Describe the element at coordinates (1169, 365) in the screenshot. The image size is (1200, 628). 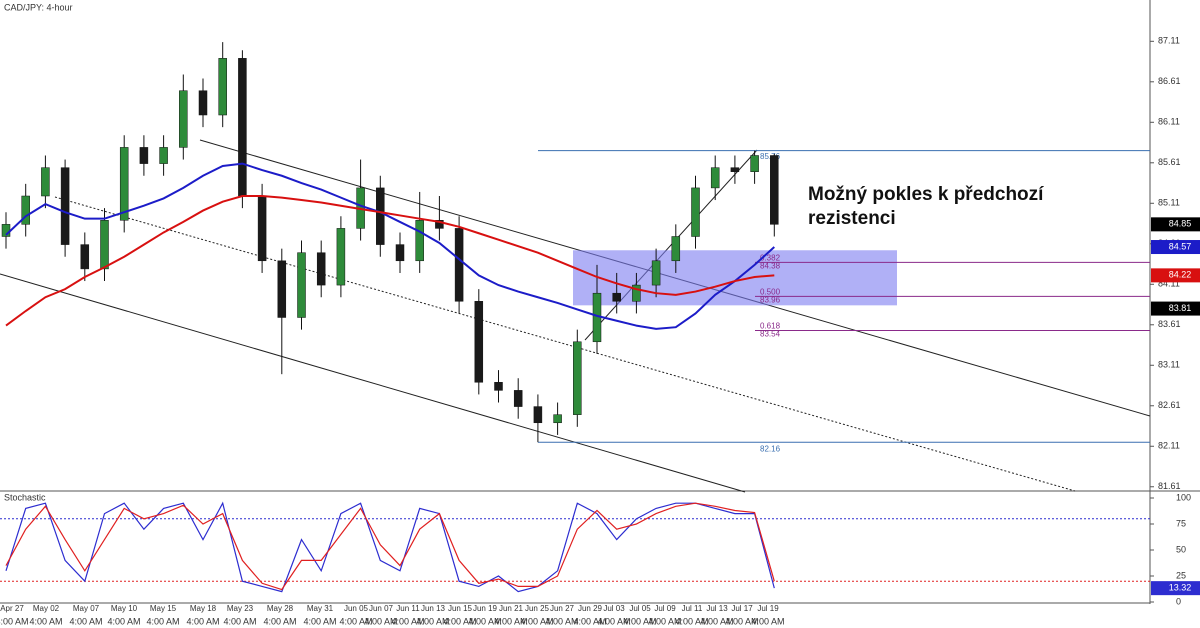
I see `y-tick-label: 83.11` at that location.